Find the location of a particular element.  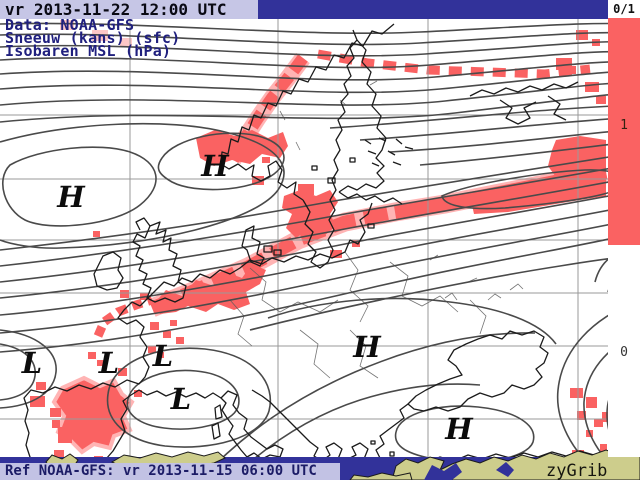

layer2-label: Isobaren MSL (hPa) is located at coordinates (88, 51).